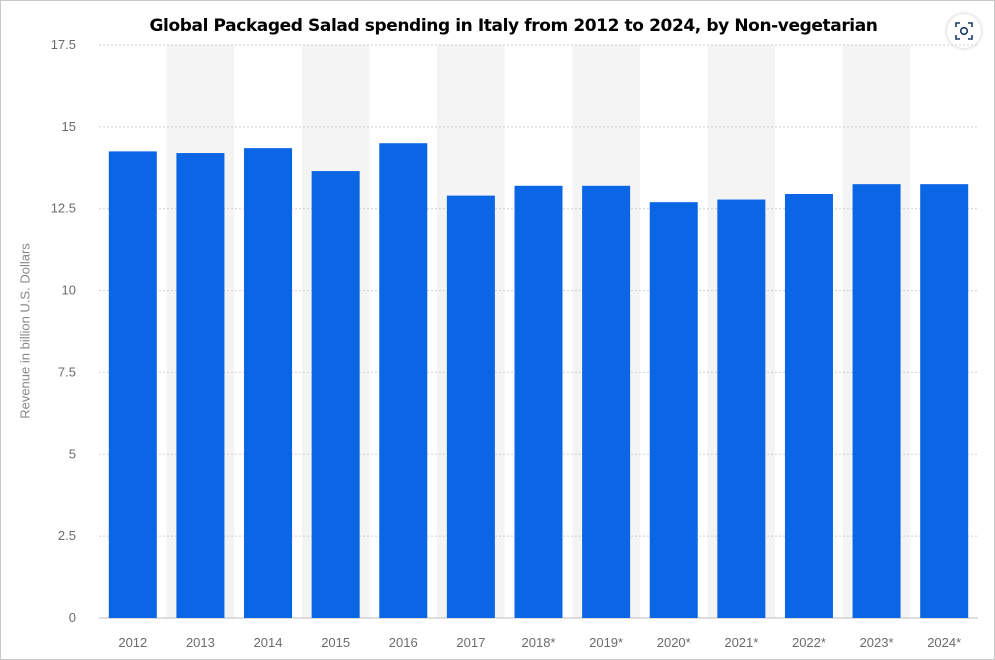  I want to click on y-tick-label: 15, so click(69, 126).